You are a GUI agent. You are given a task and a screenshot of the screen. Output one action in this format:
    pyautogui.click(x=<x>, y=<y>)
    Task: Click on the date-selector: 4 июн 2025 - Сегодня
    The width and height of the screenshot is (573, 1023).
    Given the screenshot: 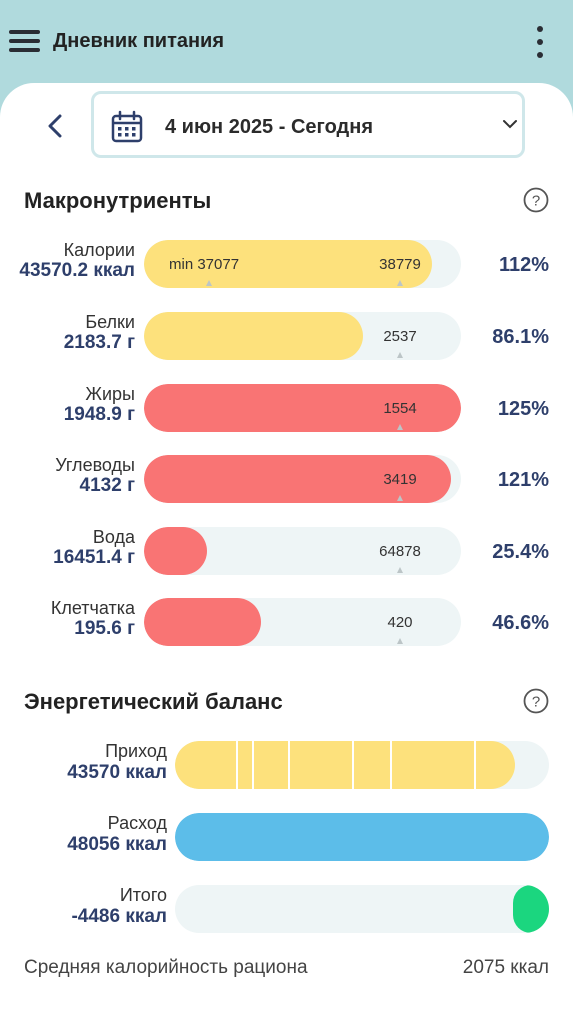 What is the action you would take?
    pyautogui.click(x=308, y=124)
    